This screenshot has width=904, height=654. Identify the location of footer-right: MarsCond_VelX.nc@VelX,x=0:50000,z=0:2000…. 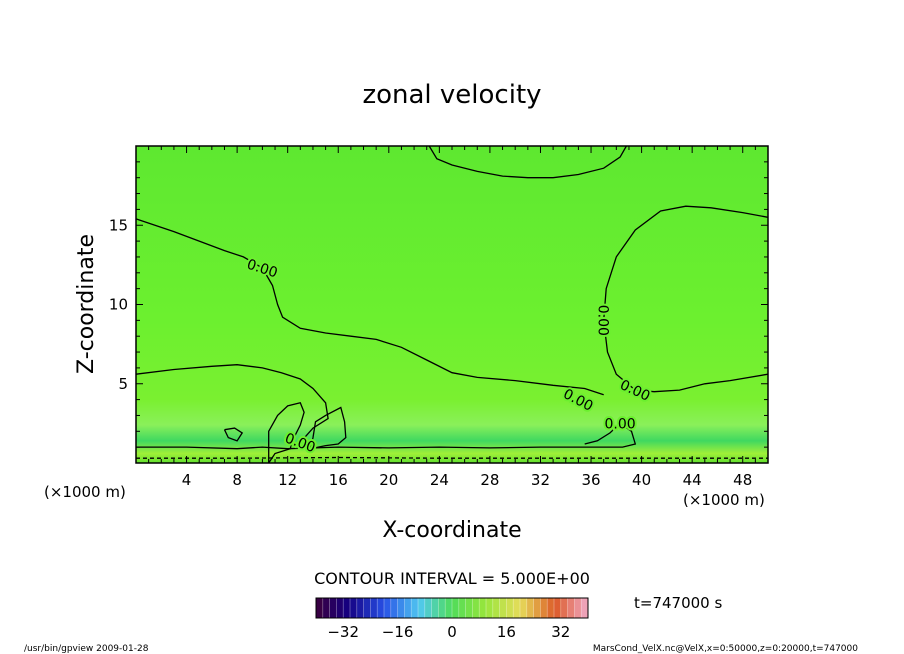
(725, 649).